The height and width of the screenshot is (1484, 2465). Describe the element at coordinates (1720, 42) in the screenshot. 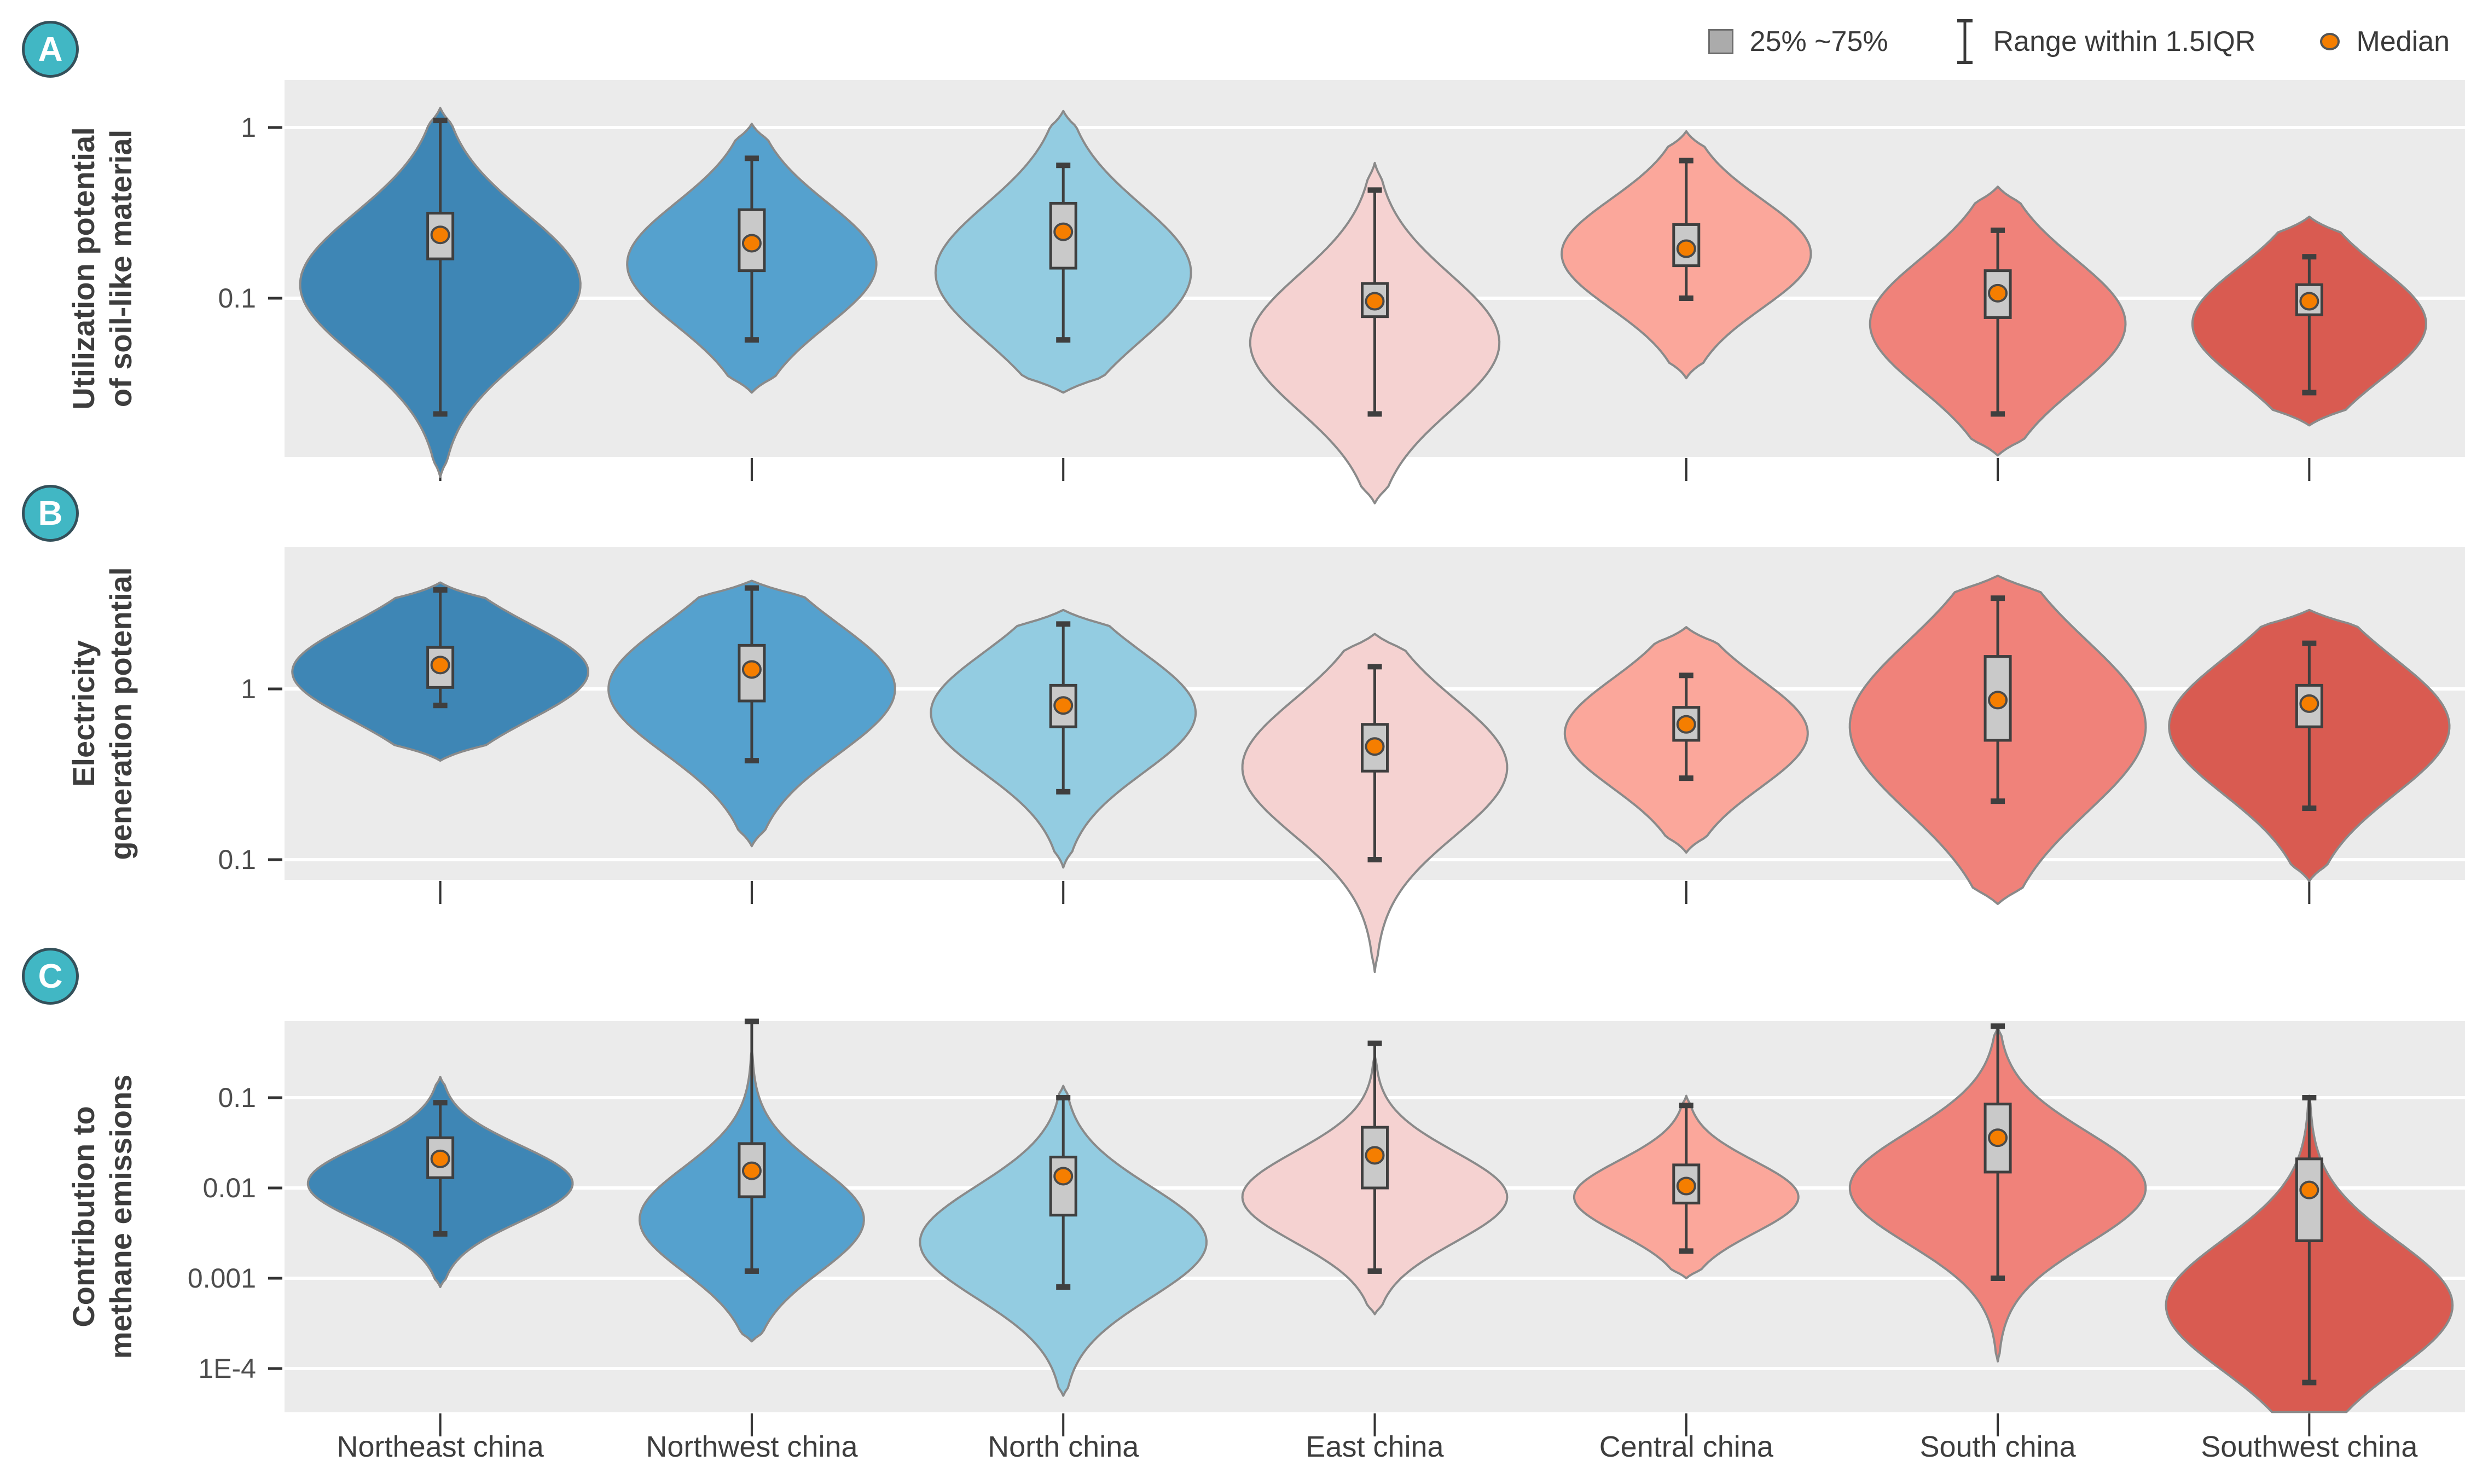

I see `iqr-box-swatch-icon` at that location.